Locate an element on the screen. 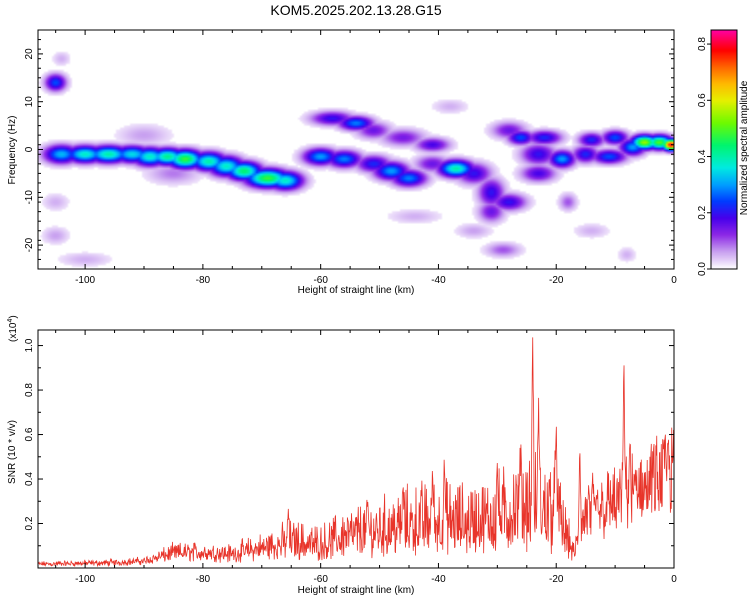  snr-multiplier-exponent: 4 is located at coordinates (10, 321).